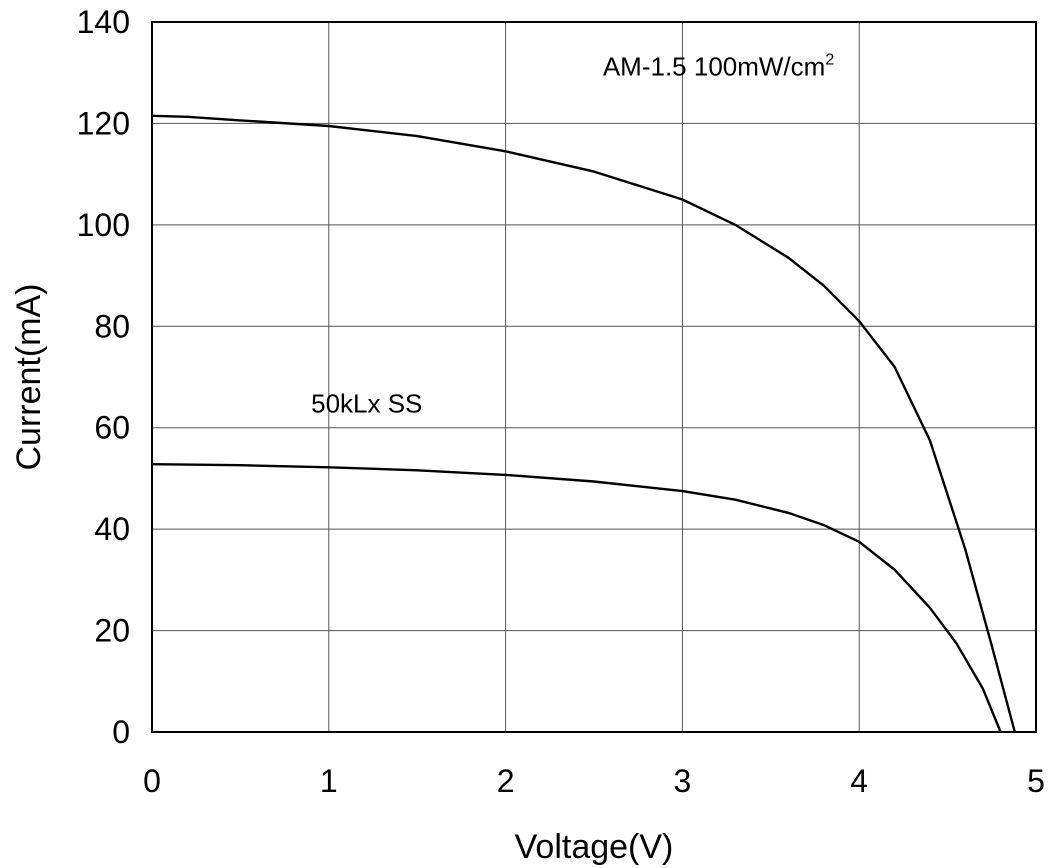  Describe the element at coordinates (103, 225) in the screenshot. I see `y-tick-label: 100` at that location.